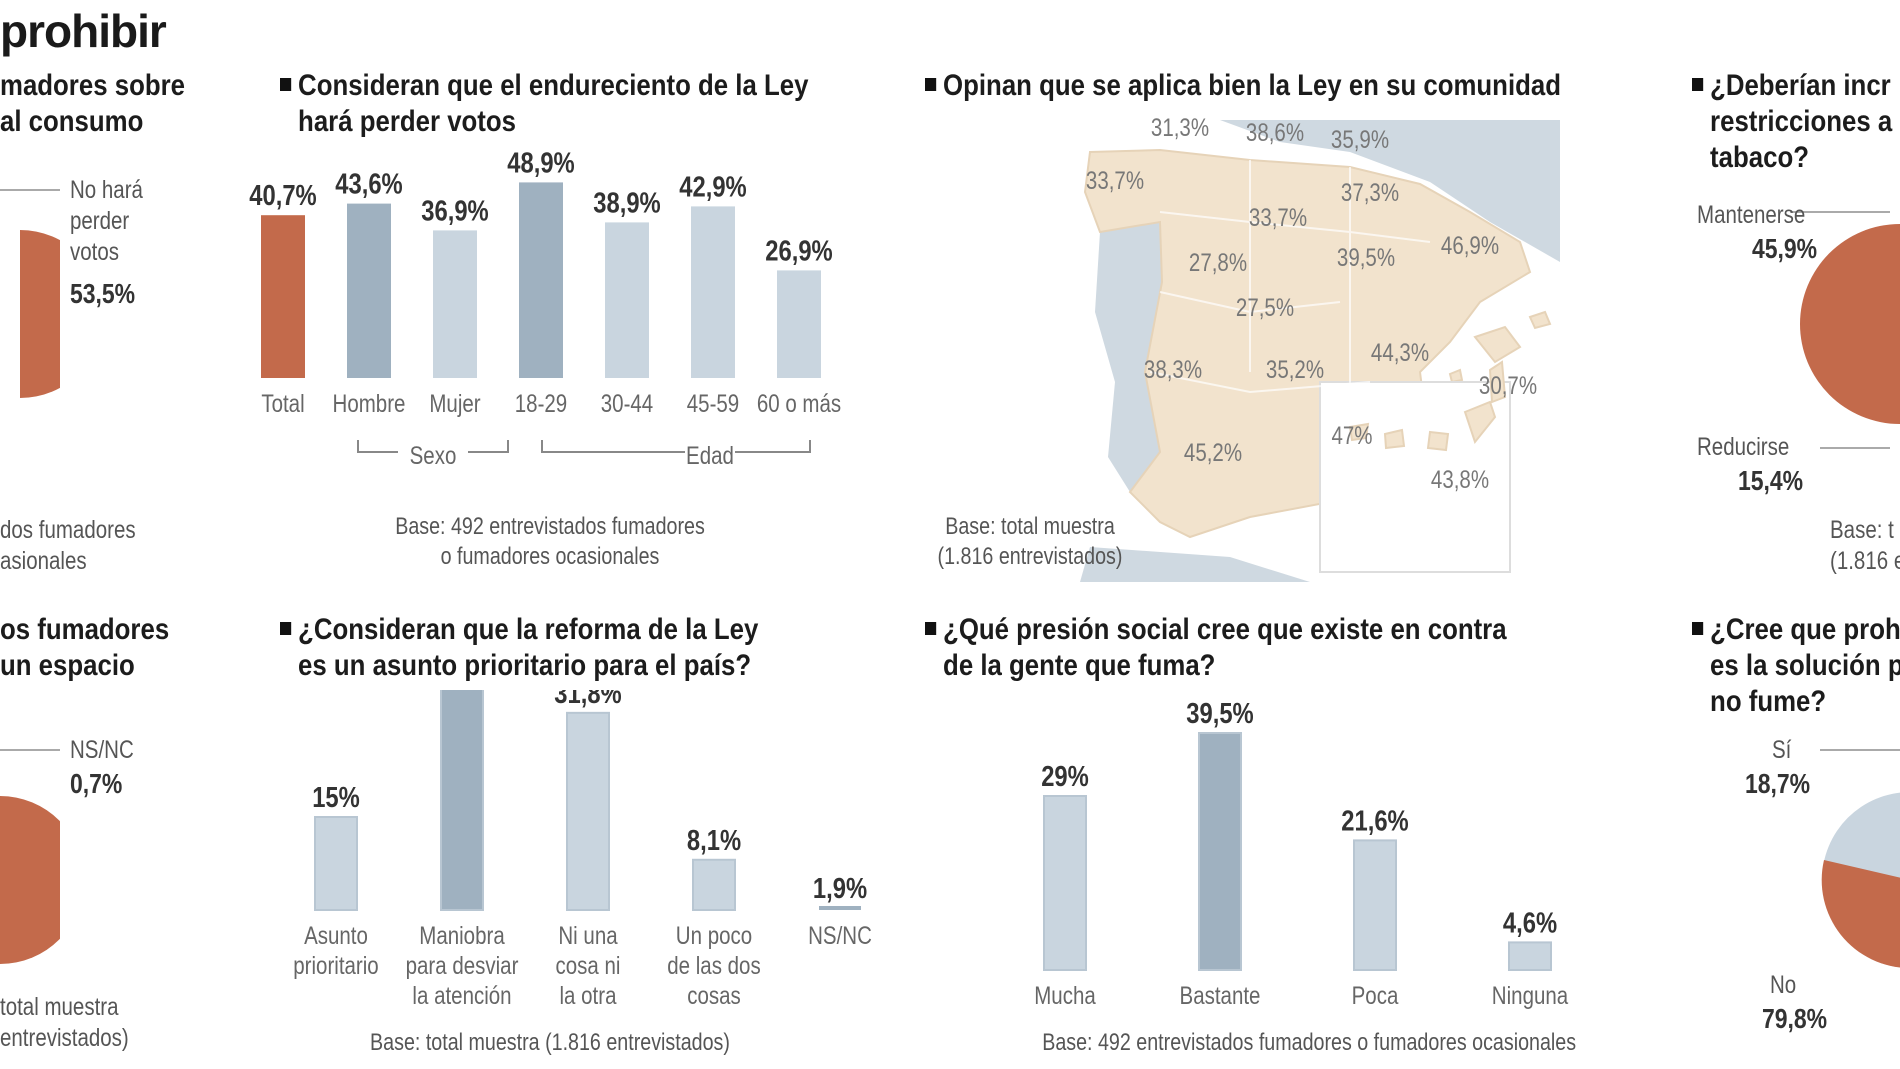 The width and height of the screenshot is (1900, 1069). Describe the element at coordinates (714, 995) in the screenshot. I see `category-label: cosas` at that location.